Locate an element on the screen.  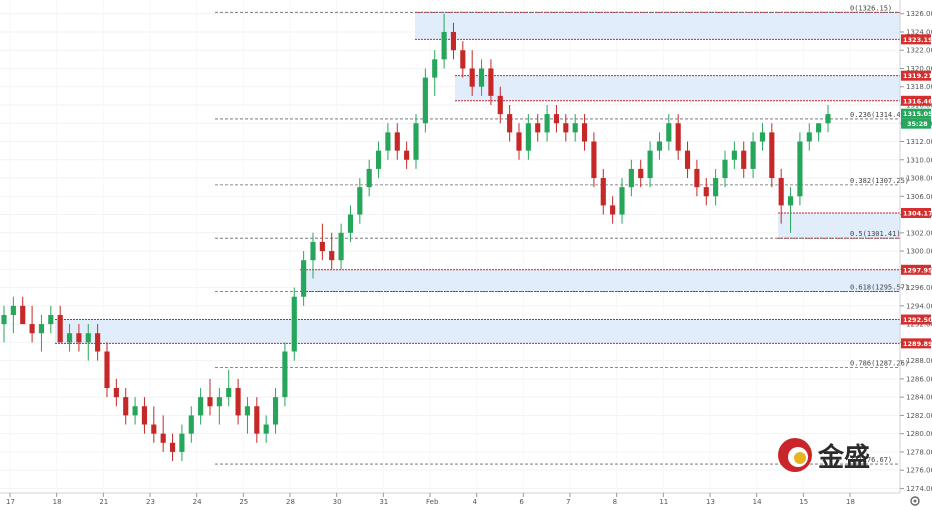
gear-icon is located at coordinates (915, 501).